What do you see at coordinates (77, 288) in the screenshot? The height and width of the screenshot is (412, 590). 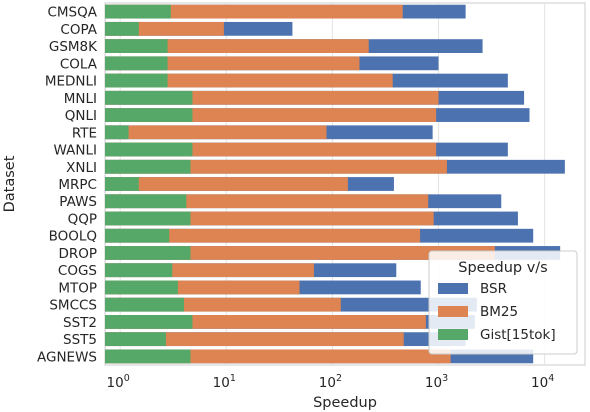 I see `y-tick-label: MTOP` at bounding box center [77, 288].